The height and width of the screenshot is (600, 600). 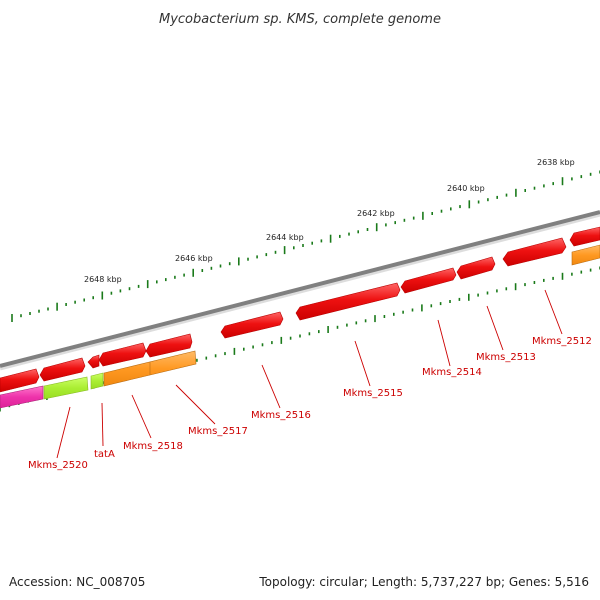 I want to click on scale-label-2640: 2640 kbp, so click(x=466, y=188).